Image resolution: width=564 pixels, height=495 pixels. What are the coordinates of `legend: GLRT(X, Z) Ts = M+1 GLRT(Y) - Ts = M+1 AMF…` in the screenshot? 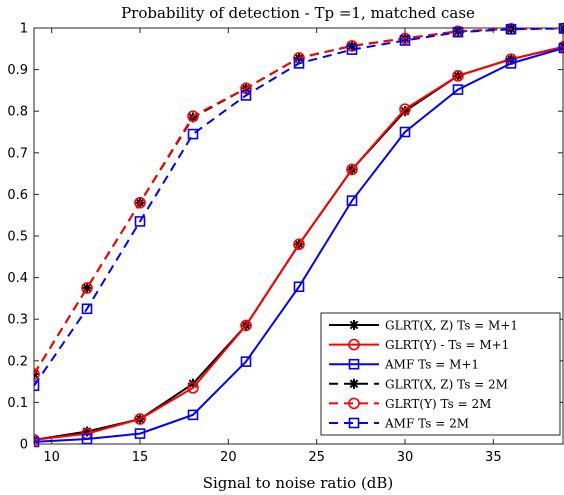 It's located at (440, 374).